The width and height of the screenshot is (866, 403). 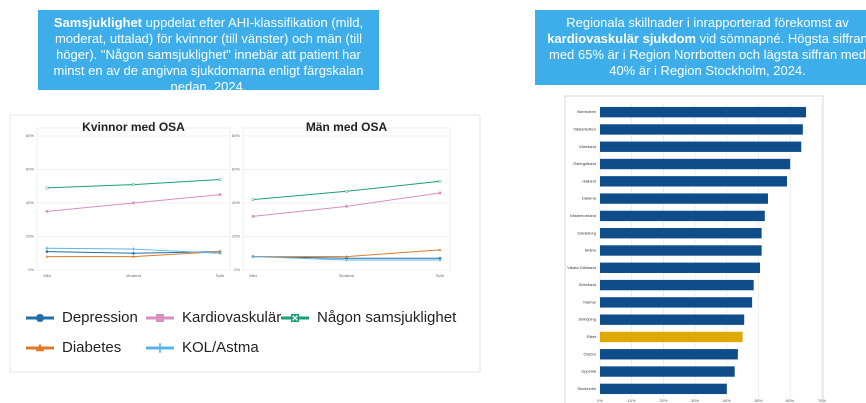 I want to click on y-tick-label: Örebro, so click(x=590, y=353).